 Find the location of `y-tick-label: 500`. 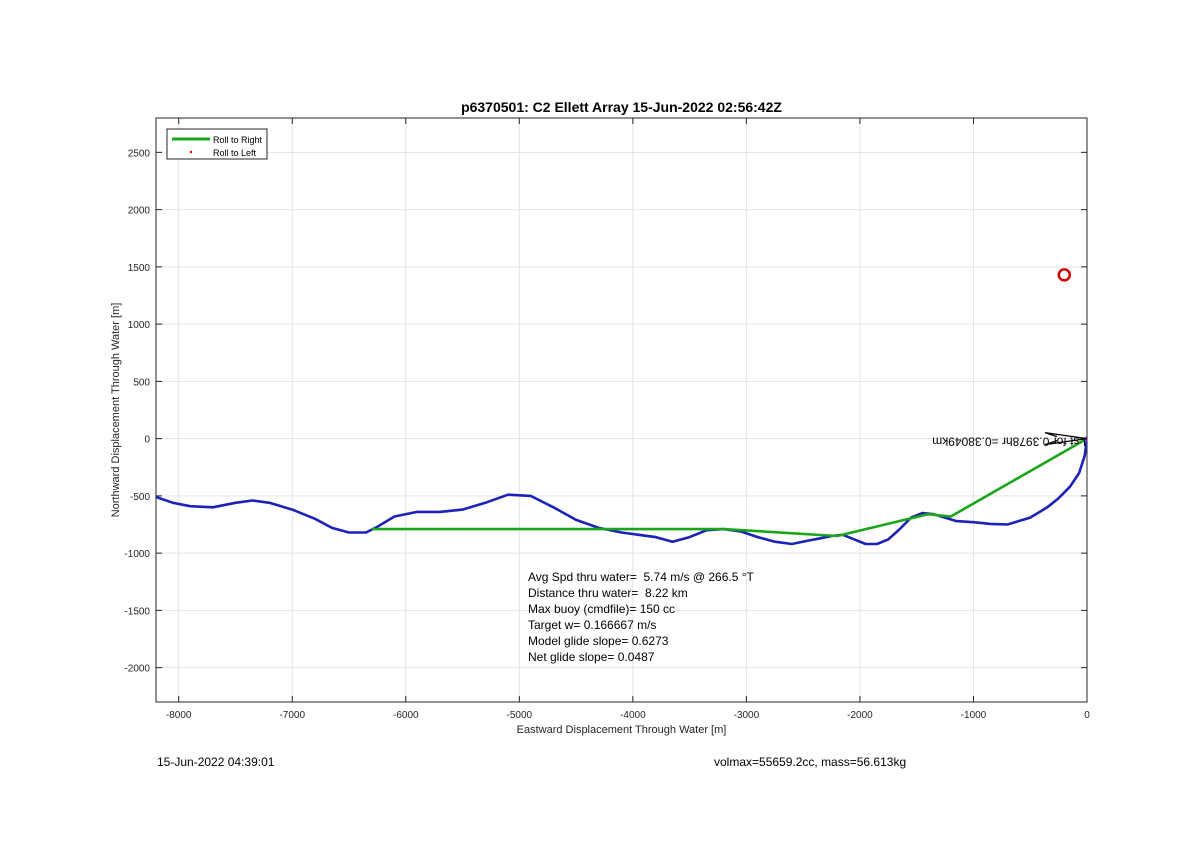

y-tick-label: 500 is located at coordinates (141, 382).